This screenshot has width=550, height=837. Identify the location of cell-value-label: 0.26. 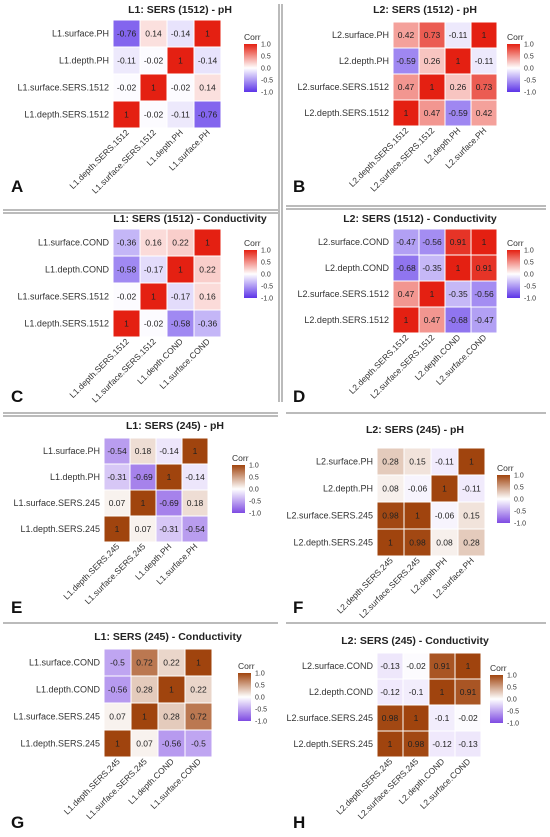
(458, 87).